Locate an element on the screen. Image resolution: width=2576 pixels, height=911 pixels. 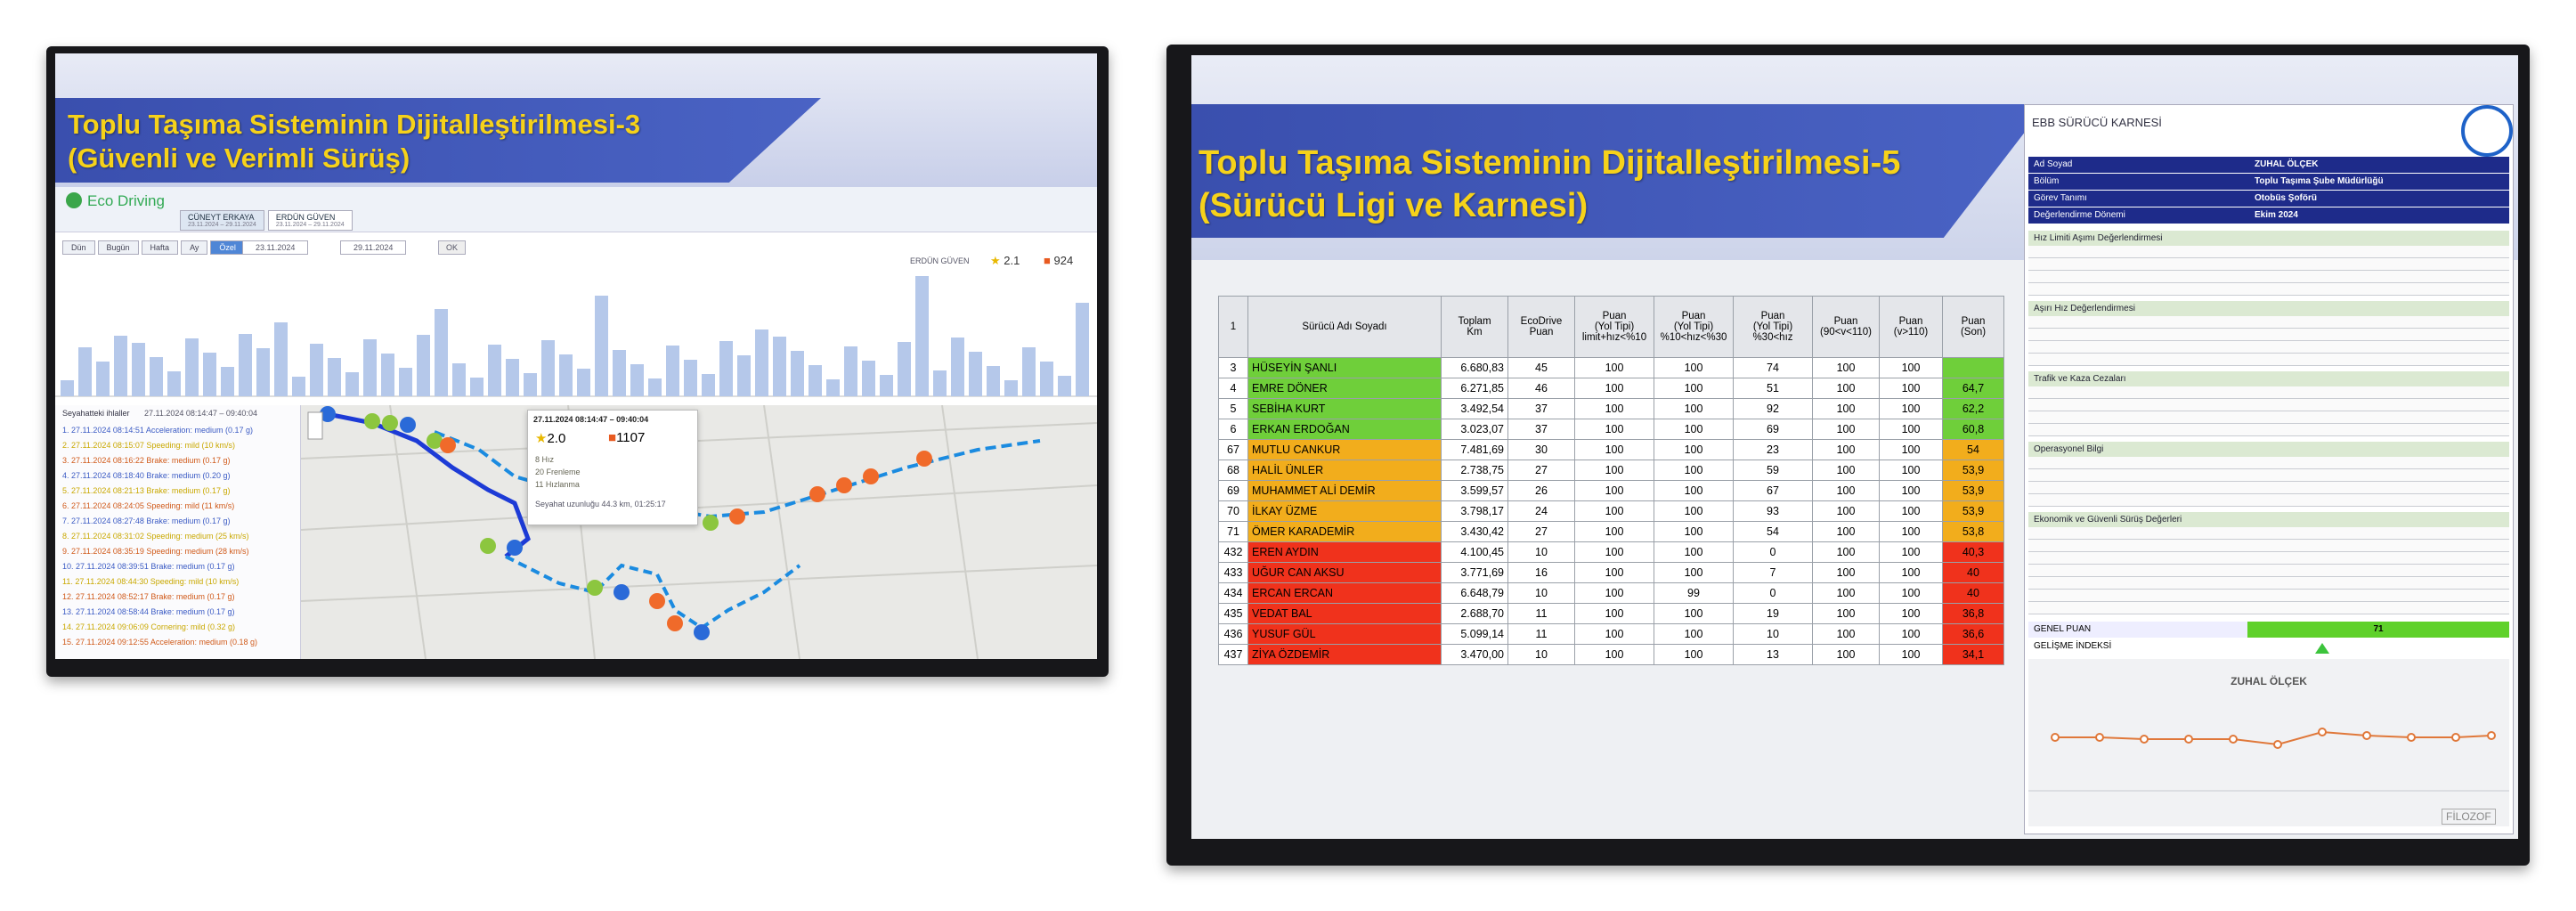
tab-name: ERDÜN GÜVEN is located at coordinates (305, 217).